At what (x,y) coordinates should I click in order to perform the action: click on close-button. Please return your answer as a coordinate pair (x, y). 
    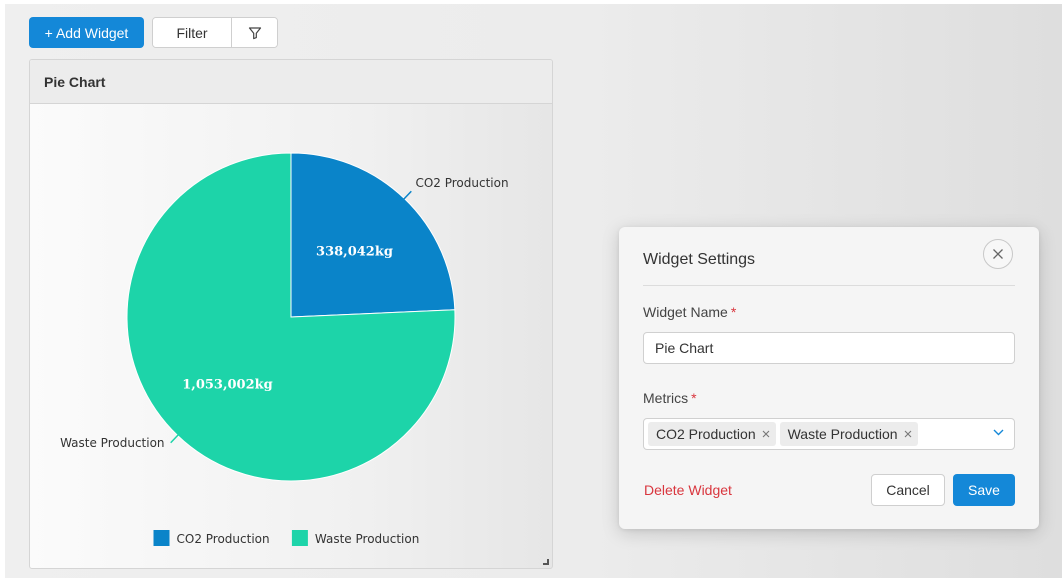
    Looking at the image, I should click on (998, 254).